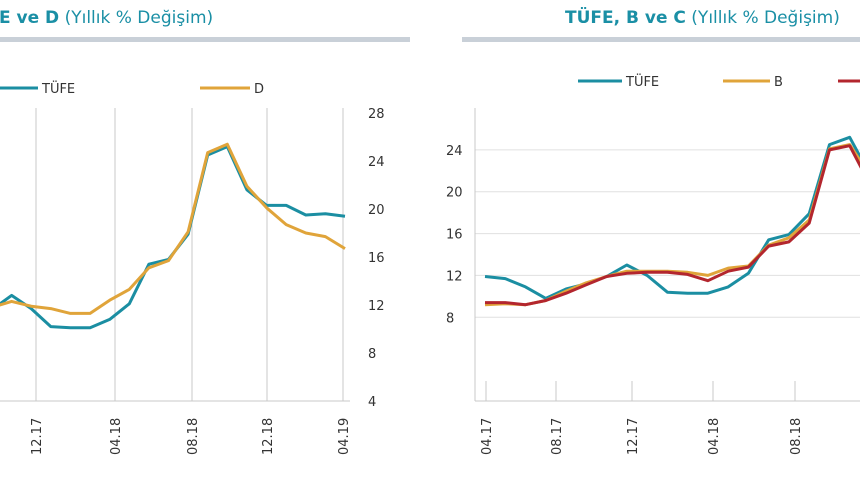 This screenshot has height=480, width=860. What do you see at coordinates (714, 436) in the screenshot?
I see `right-x-tick-label: 04.18` at bounding box center [714, 436].